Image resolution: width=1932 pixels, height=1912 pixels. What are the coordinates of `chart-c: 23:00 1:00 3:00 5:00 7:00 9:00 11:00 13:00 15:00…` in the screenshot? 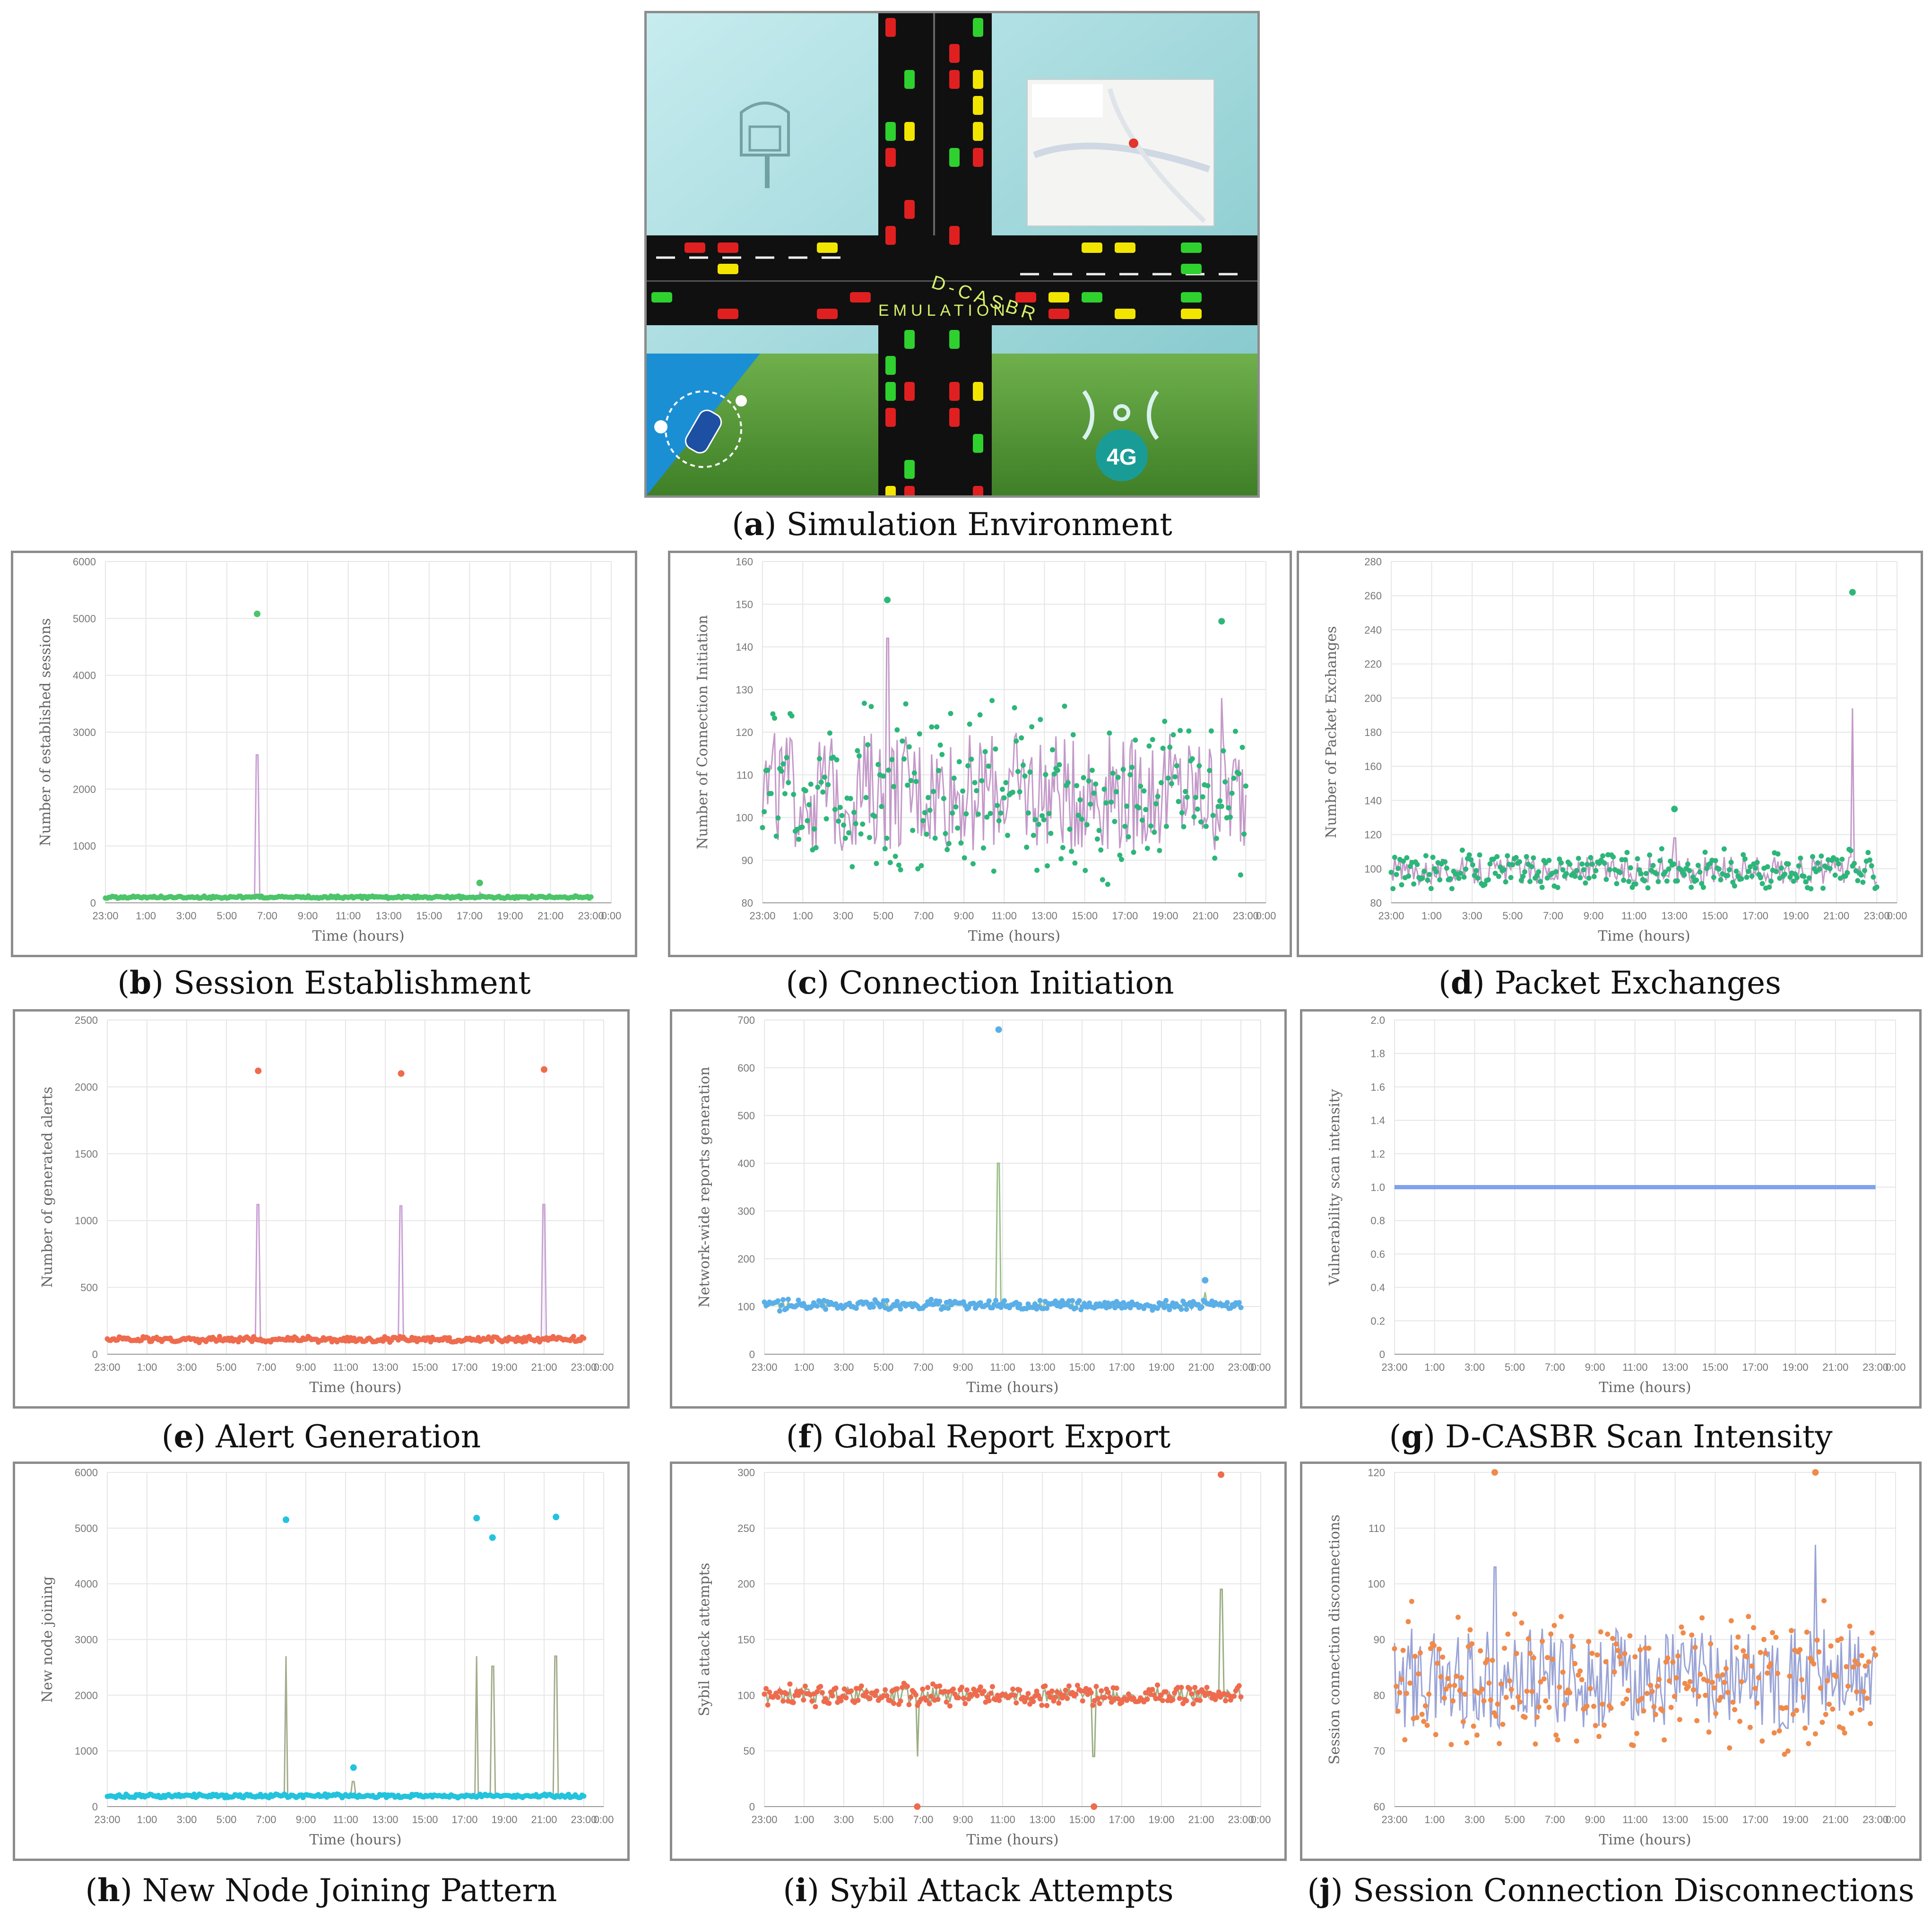 It's located at (985, 750).